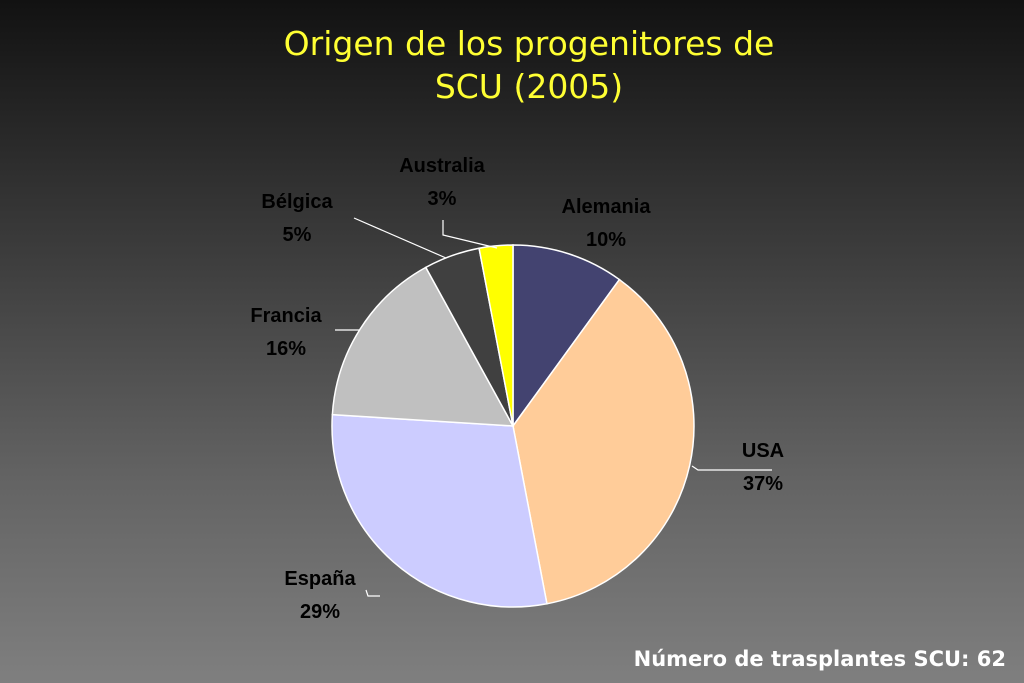 The width and height of the screenshot is (1024, 683). Describe the element at coordinates (442, 199) in the screenshot. I see `slice-percent-australia: 3%` at that location.